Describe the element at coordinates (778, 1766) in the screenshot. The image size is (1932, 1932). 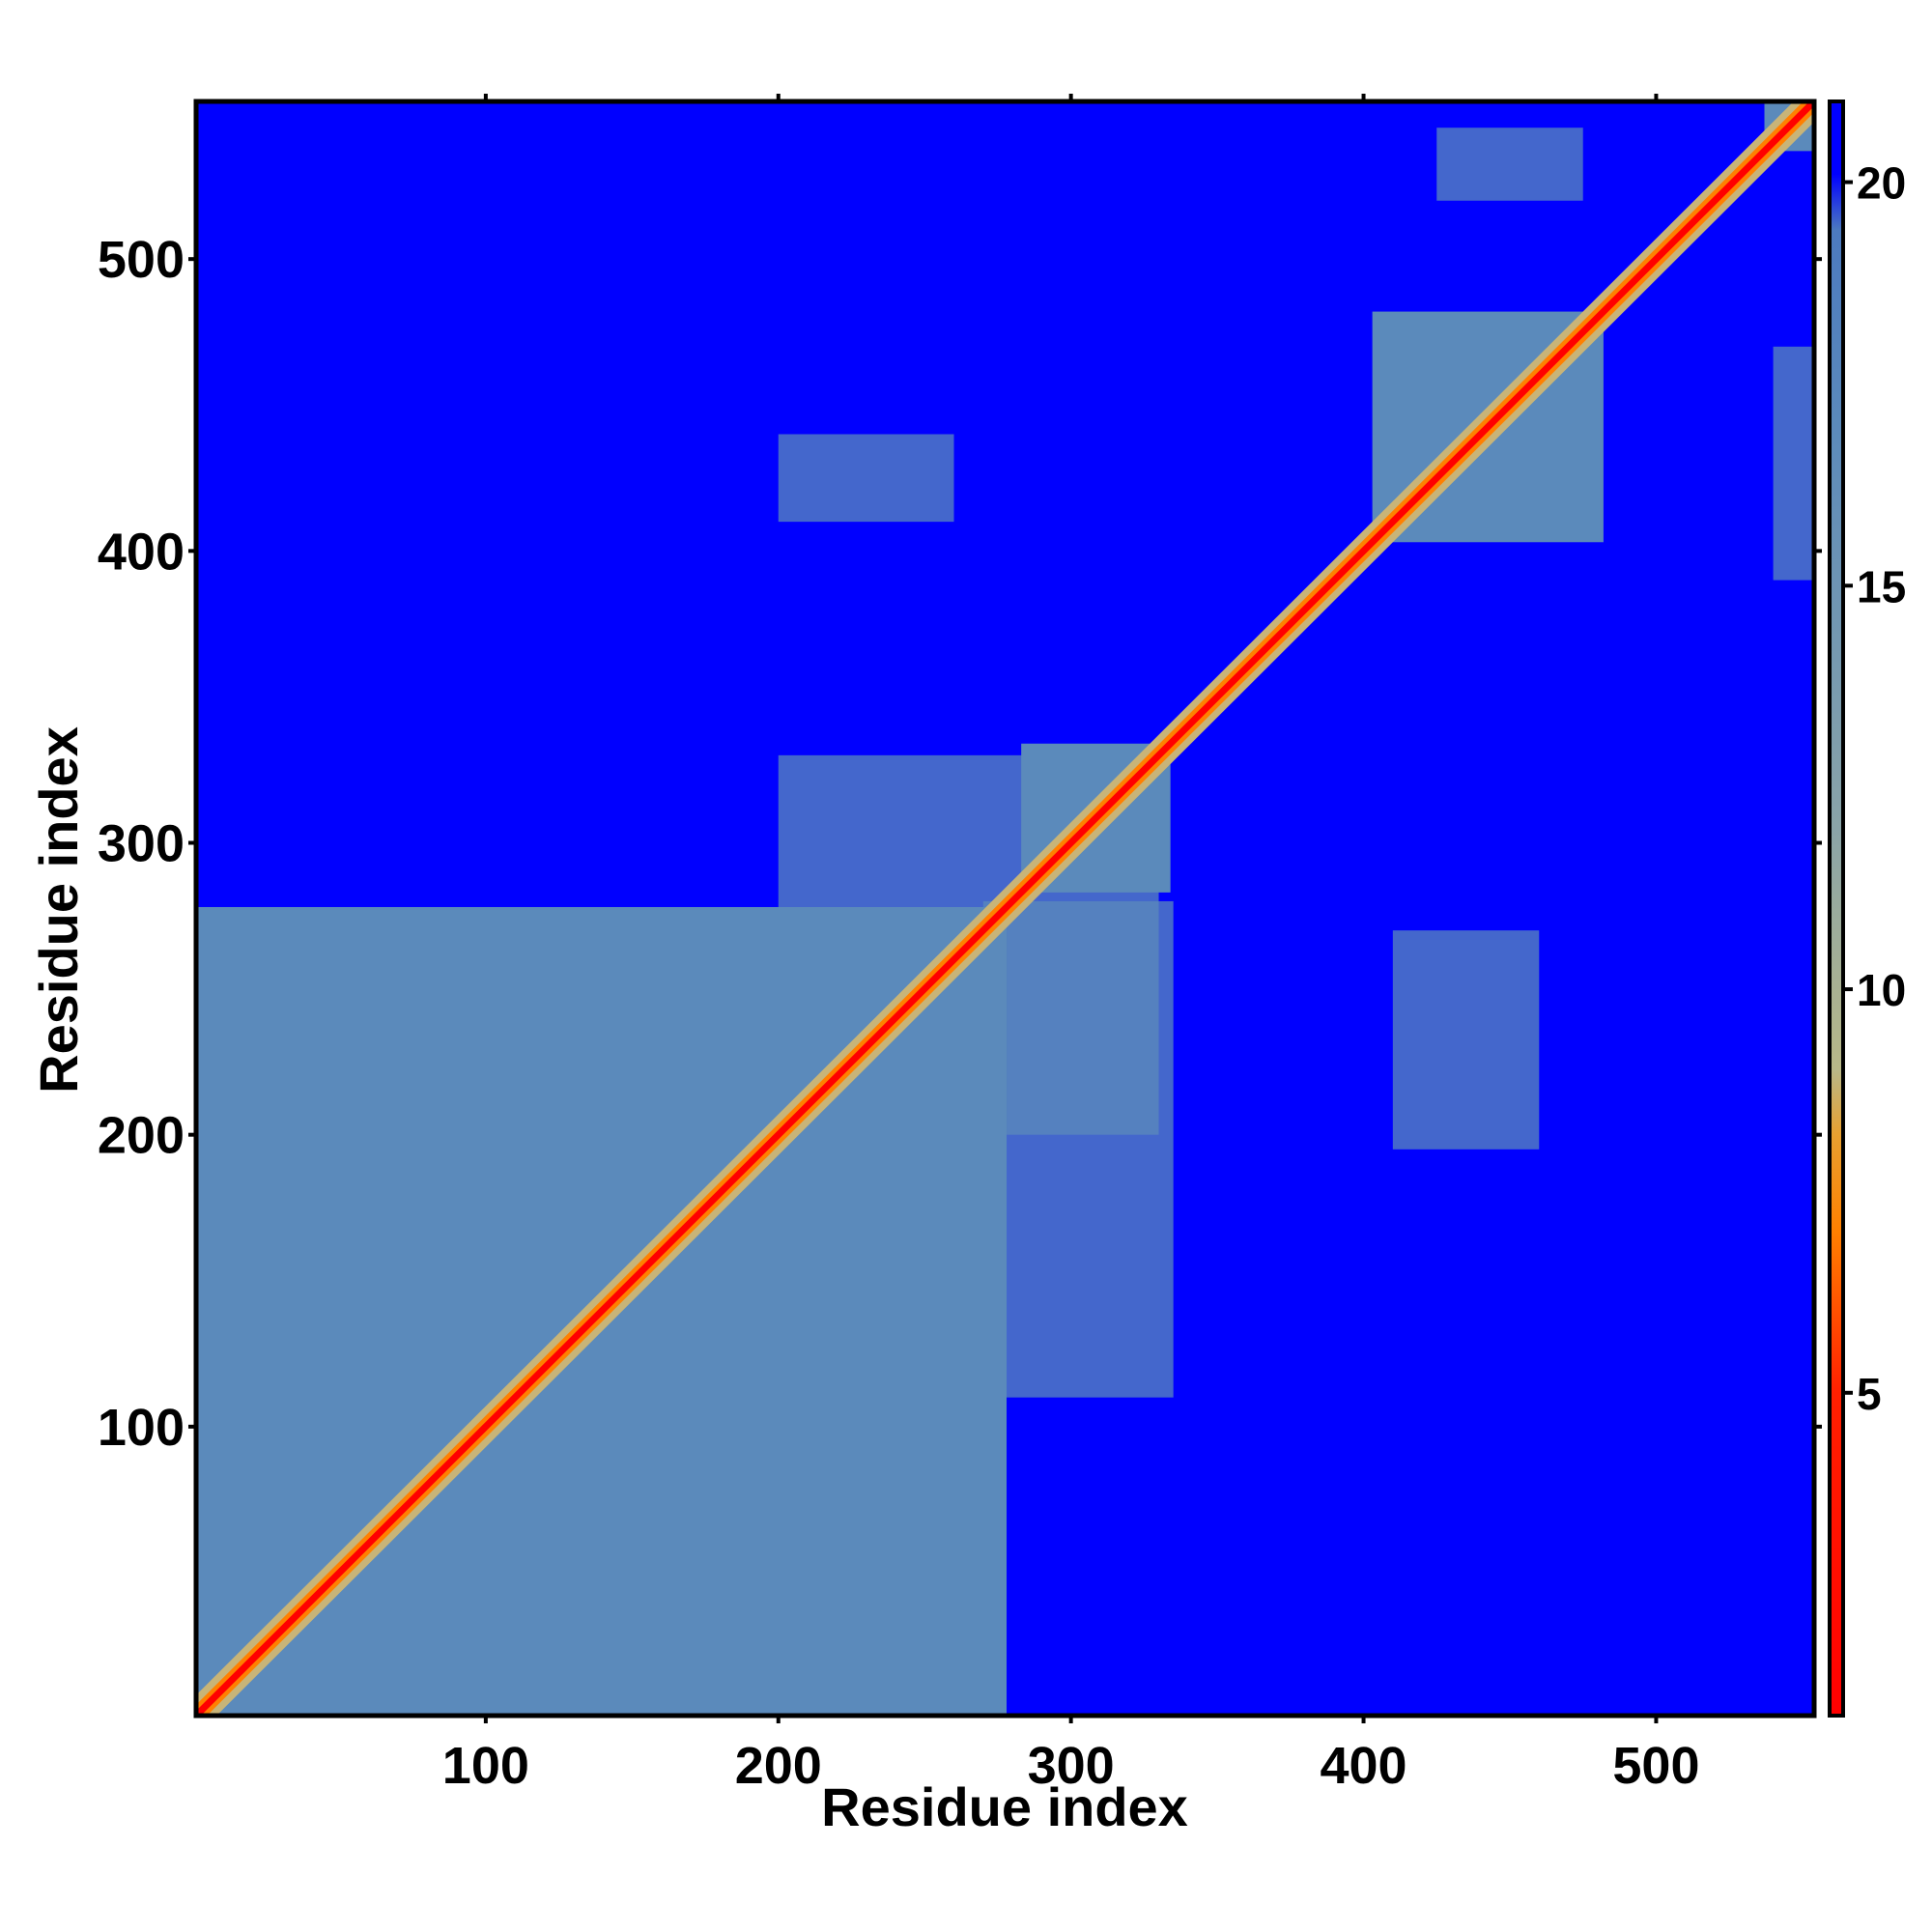
I see `x-tick-label: 200` at that location.